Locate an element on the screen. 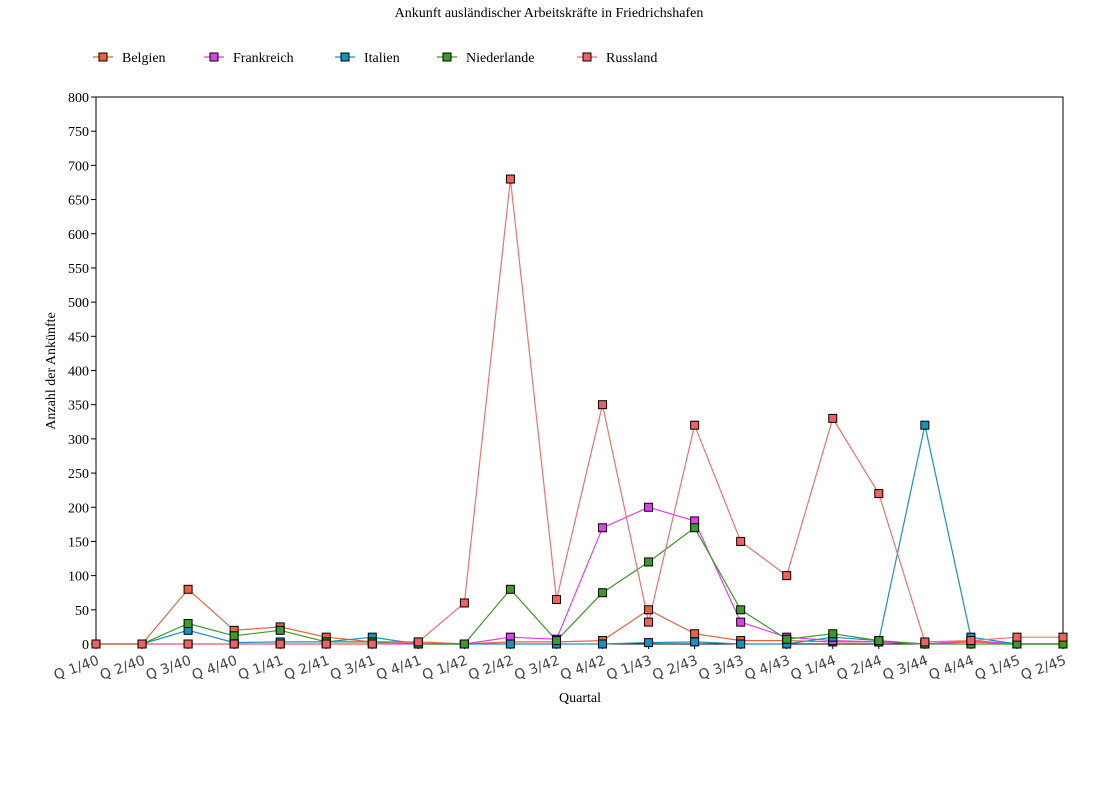  x-tick-label: Q 1/44 is located at coordinates (814, 668).